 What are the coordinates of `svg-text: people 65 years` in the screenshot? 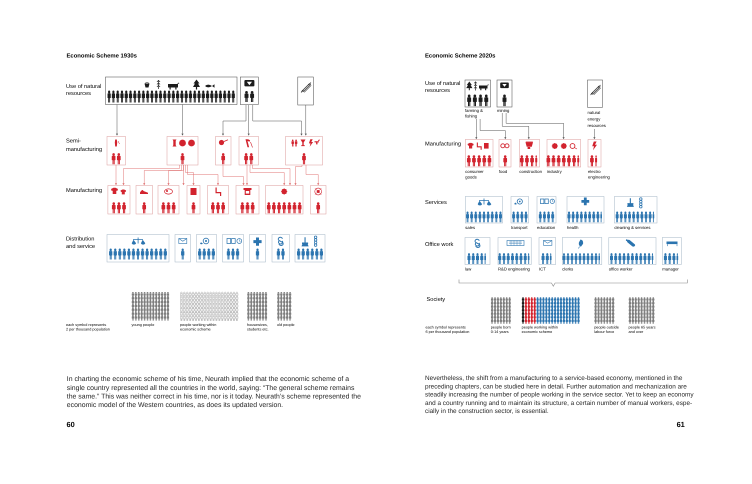 It's located at (642, 328).